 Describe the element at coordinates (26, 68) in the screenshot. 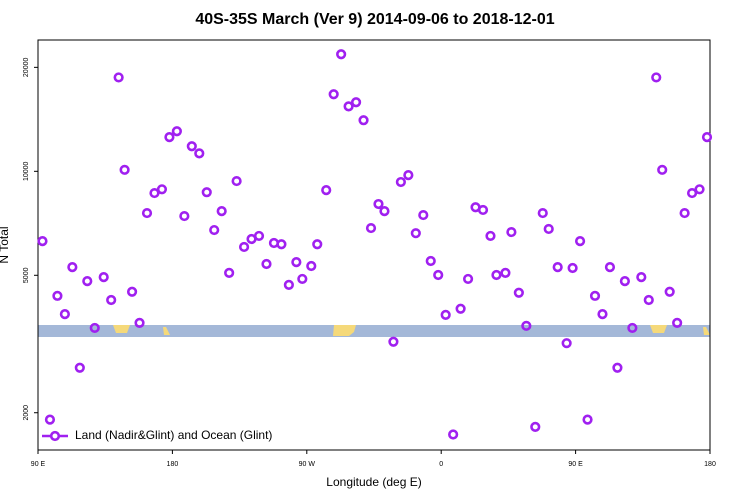

I see `y-tick-label: 20000` at that location.